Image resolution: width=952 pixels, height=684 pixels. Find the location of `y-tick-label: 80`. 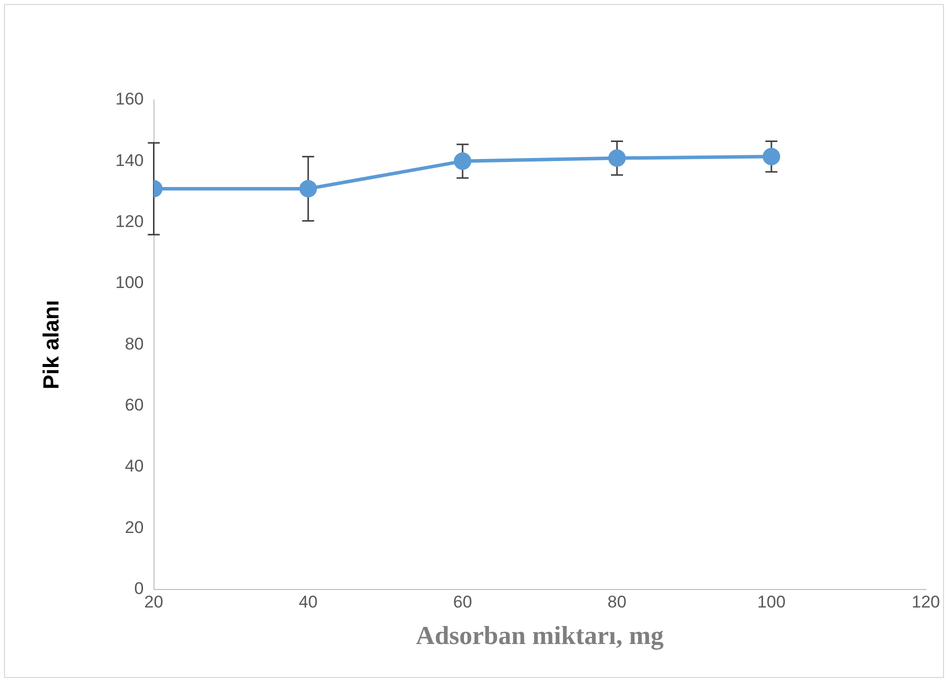

y-tick-label: 80 is located at coordinates (134, 344).